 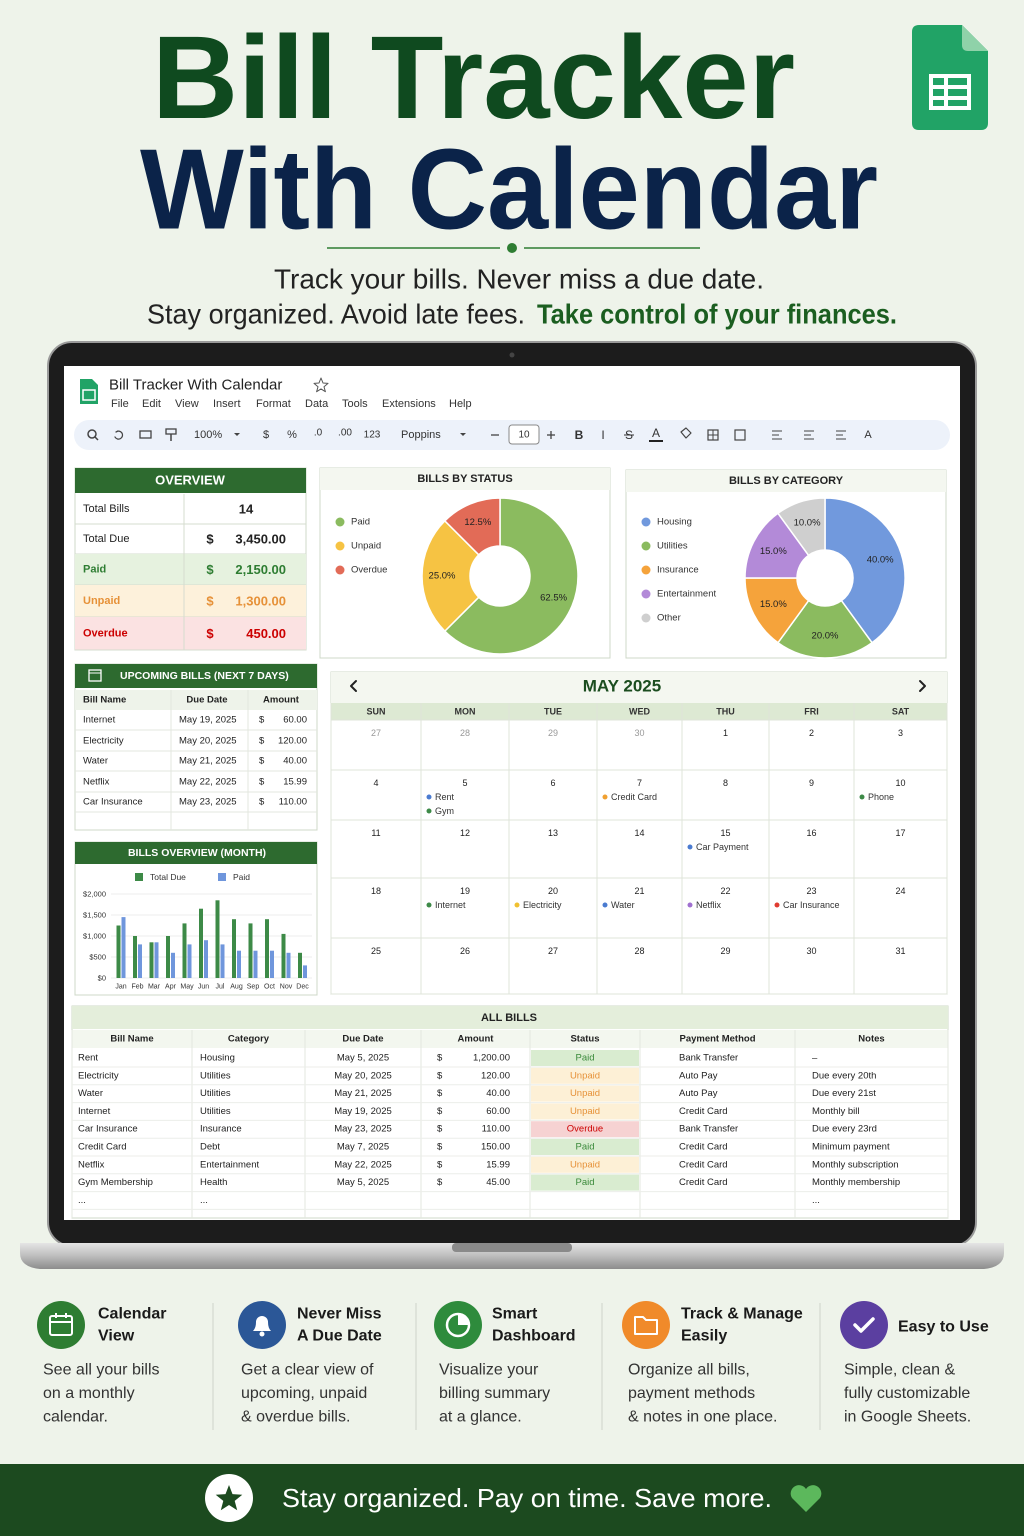 What do you see at coordinates (722, 847) in the screenshot?
I see `event-label: Car Payment` at bounding box center [722, 847].